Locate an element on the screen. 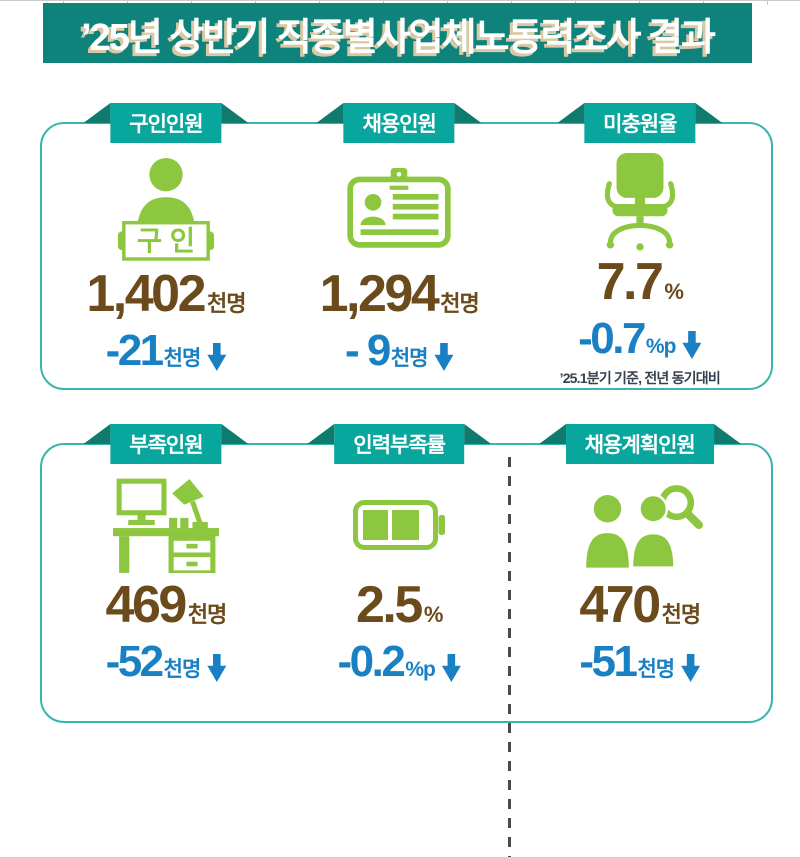  indicator-card-shortage: 부족인원 469 천명 is located at coordinates (166, 572).